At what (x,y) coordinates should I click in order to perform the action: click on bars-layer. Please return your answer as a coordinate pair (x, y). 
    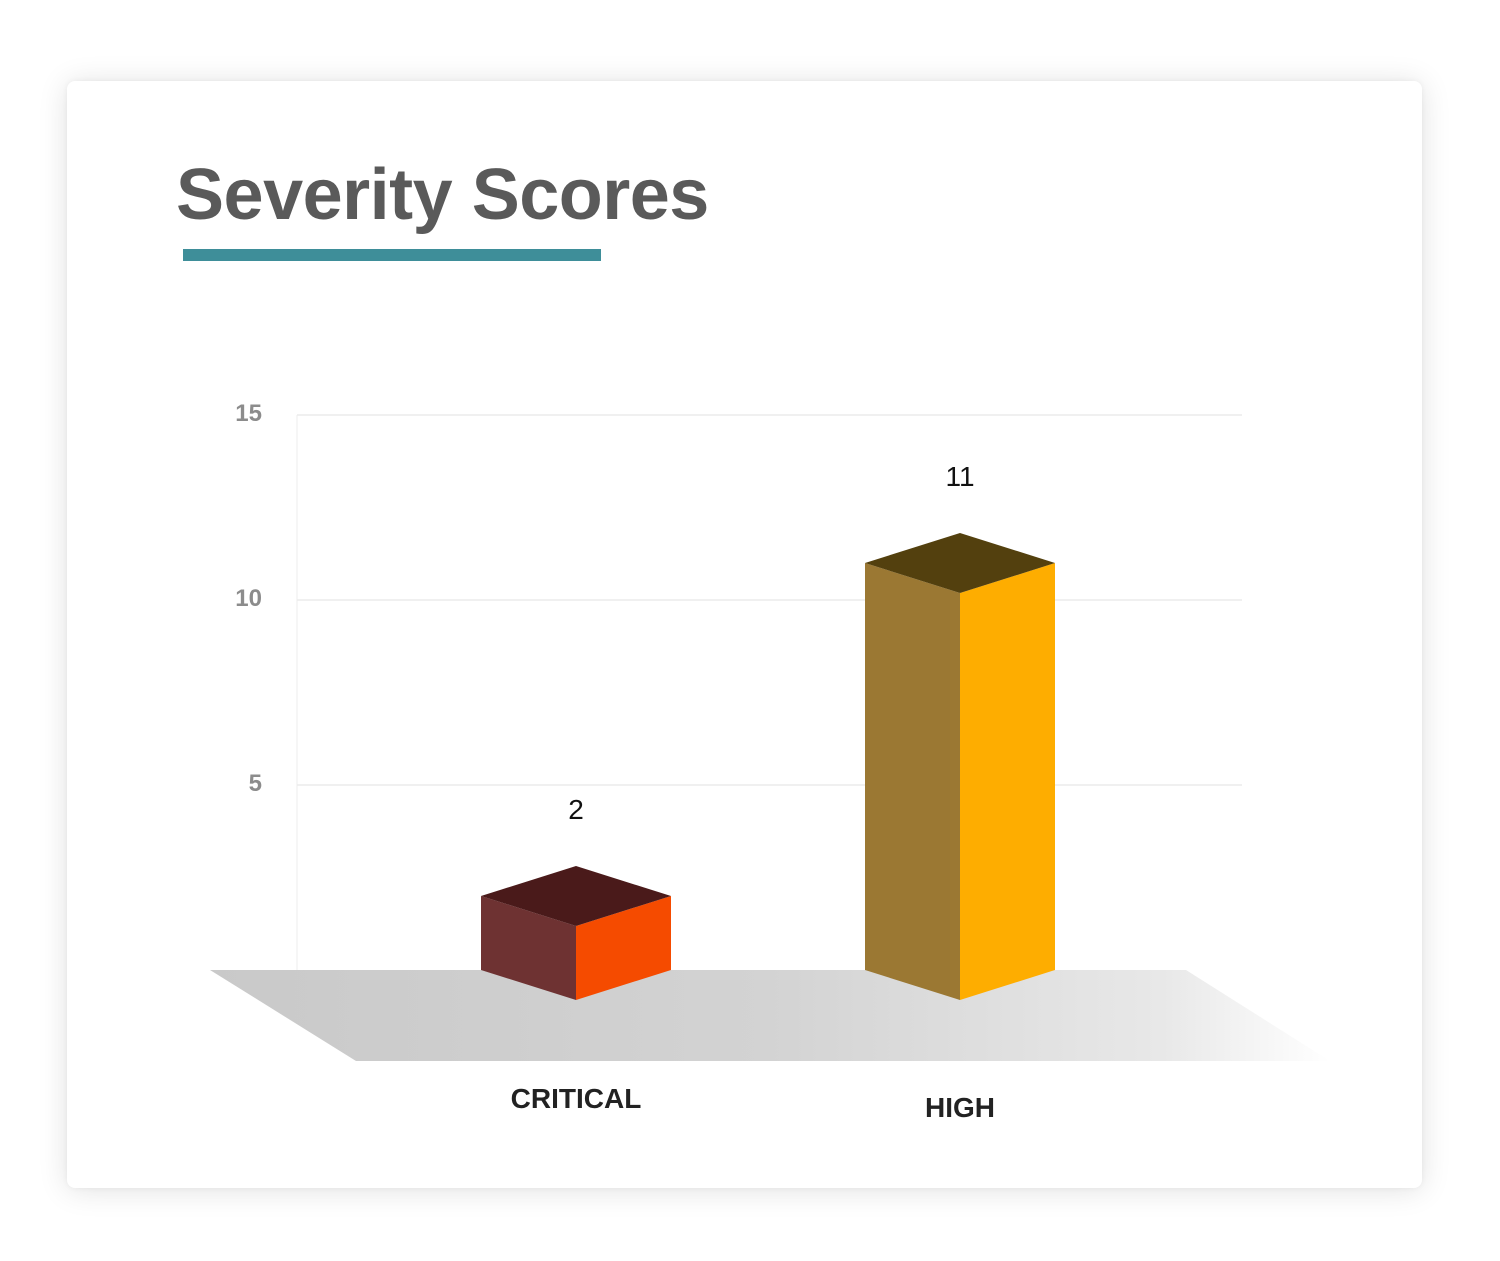
    Looking at the image, I should click on (768, 766).